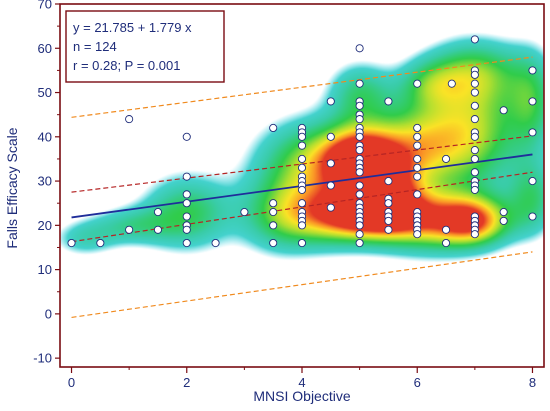 This screenshot has height=411, width=550. Describe the element at coordinates (132, 27) in the screenshot. I see `regression-equation: y = 21.785 + 1.779 x` at that location.